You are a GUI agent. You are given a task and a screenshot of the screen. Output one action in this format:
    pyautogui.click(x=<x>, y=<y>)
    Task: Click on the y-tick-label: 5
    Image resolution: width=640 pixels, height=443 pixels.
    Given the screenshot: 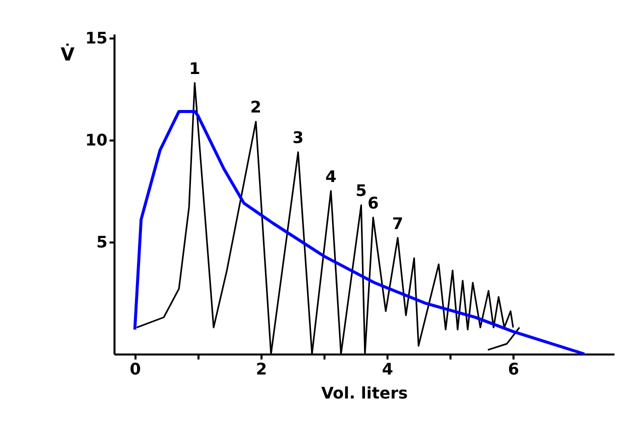 What is the action you would take?
    pyautogui.click(x=102, y=242)
    